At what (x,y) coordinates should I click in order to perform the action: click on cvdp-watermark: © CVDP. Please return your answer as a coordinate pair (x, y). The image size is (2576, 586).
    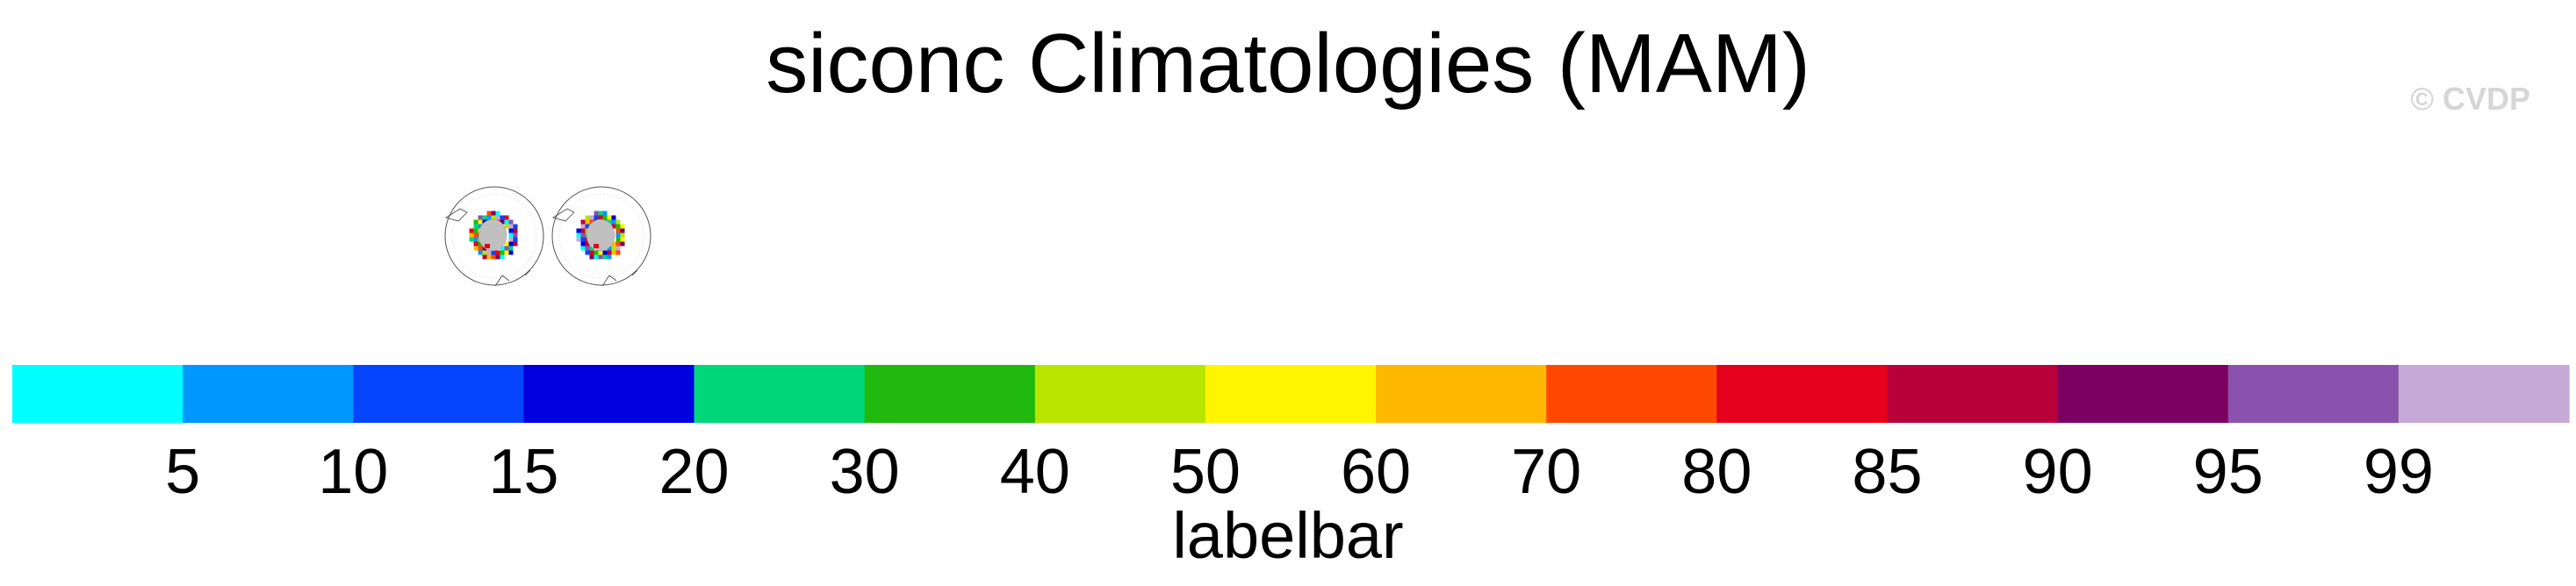
    Looking at the image, I should click on (2470, 99).